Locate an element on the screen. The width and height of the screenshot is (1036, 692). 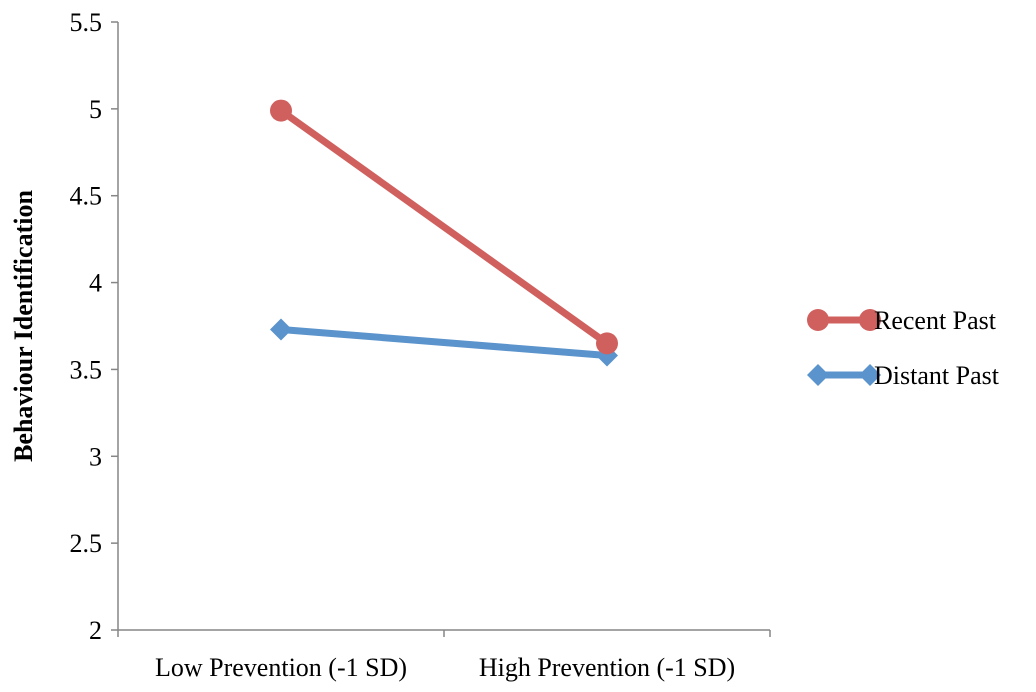
legend-label: Recent Past is located at coordinates (935, 320).